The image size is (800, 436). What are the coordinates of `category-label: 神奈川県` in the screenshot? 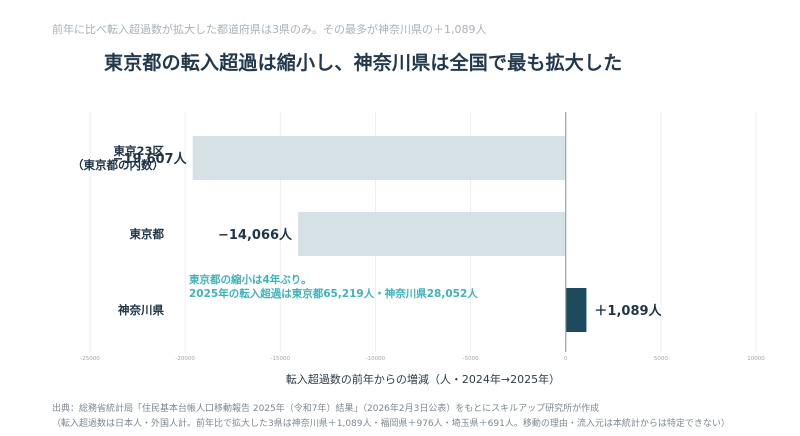 It's located at (141, 310).